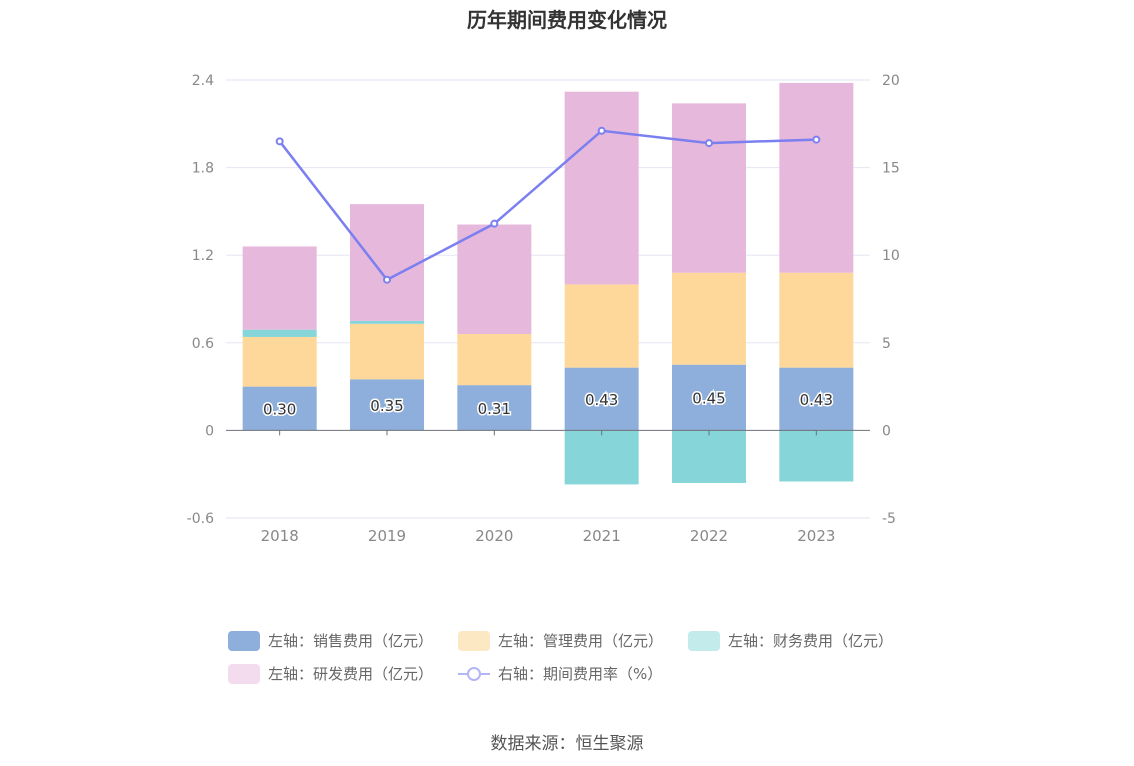 The height and width of the screenshot is (766, 1134). Describe the element at coordinates (886, 431) in the screenshot. I see `y-right-tick-label: 0` at that location.